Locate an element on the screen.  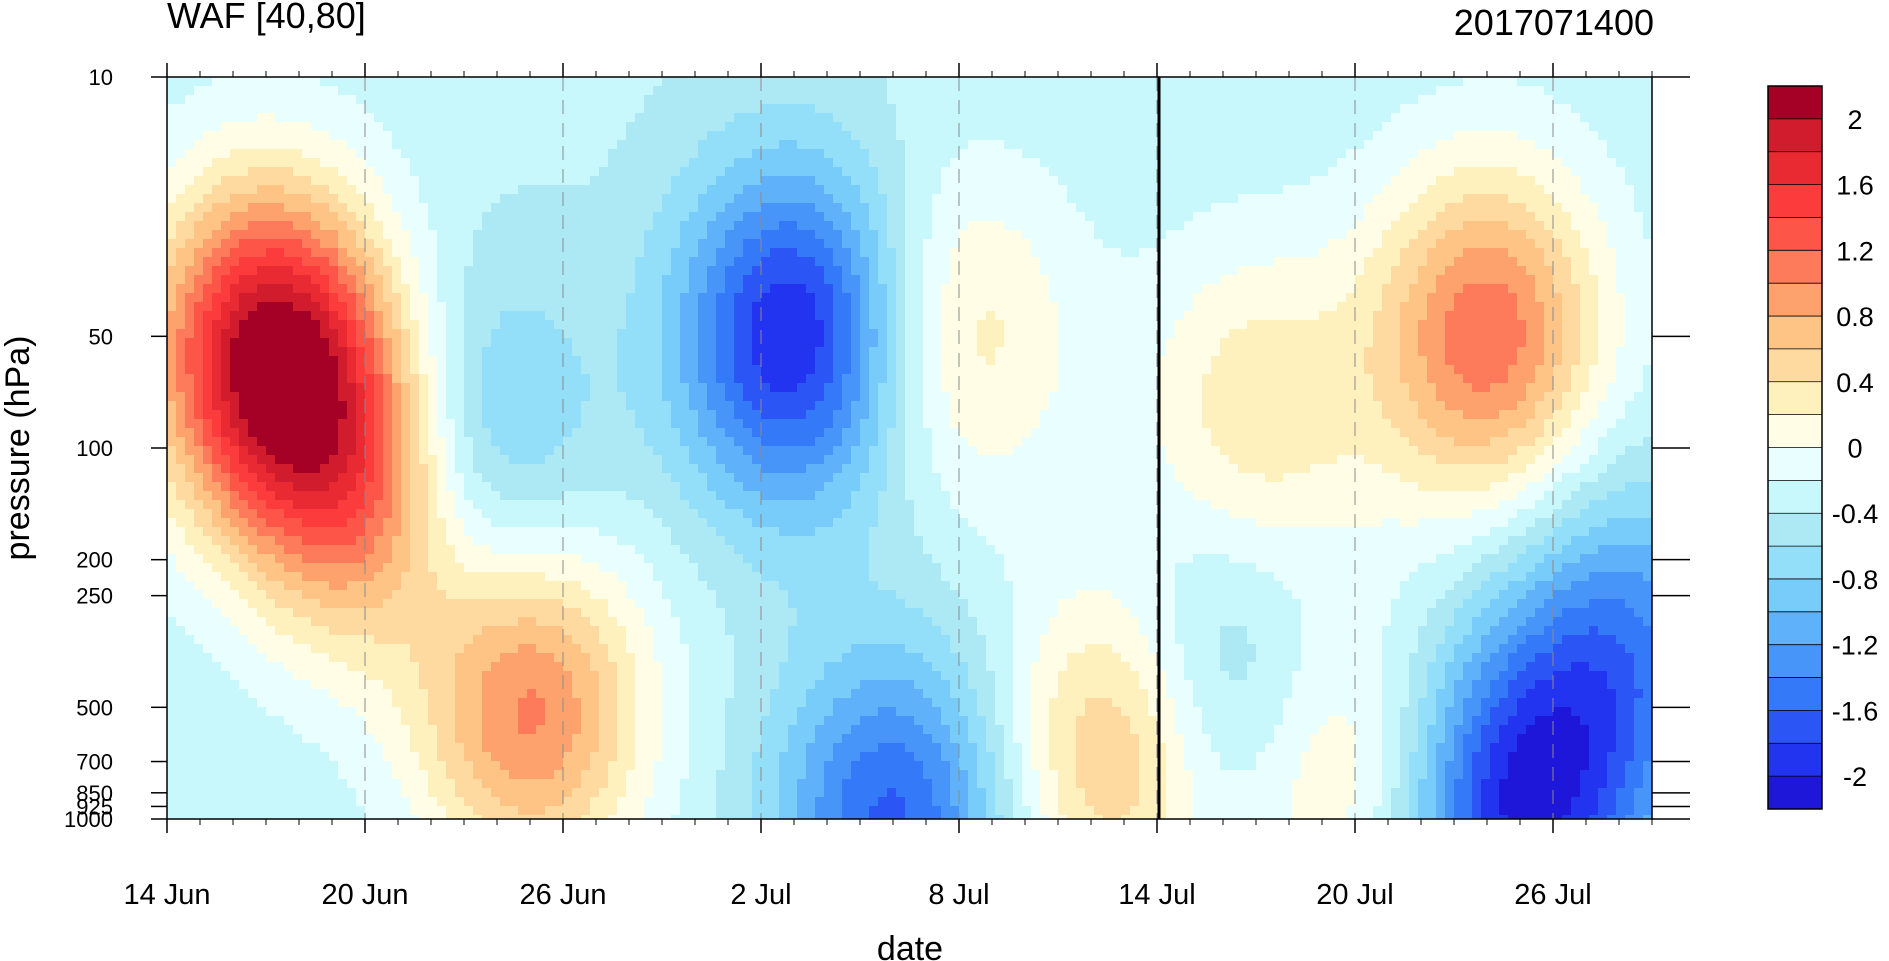
colorbar-label: 0 is located at coordinates (1854, 449).